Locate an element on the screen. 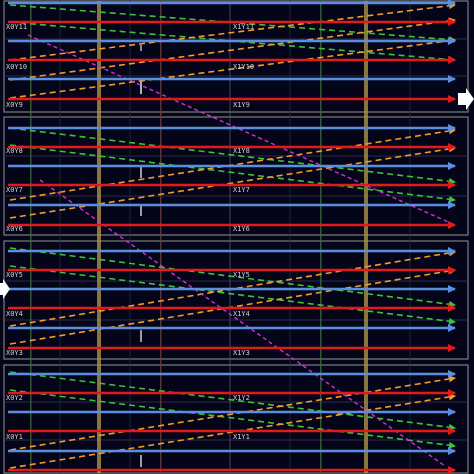 Image resolution: width=474 pixels, height=474 pixels. region-label-x0y2: X0Y2 is located at coordinates (14, 398).